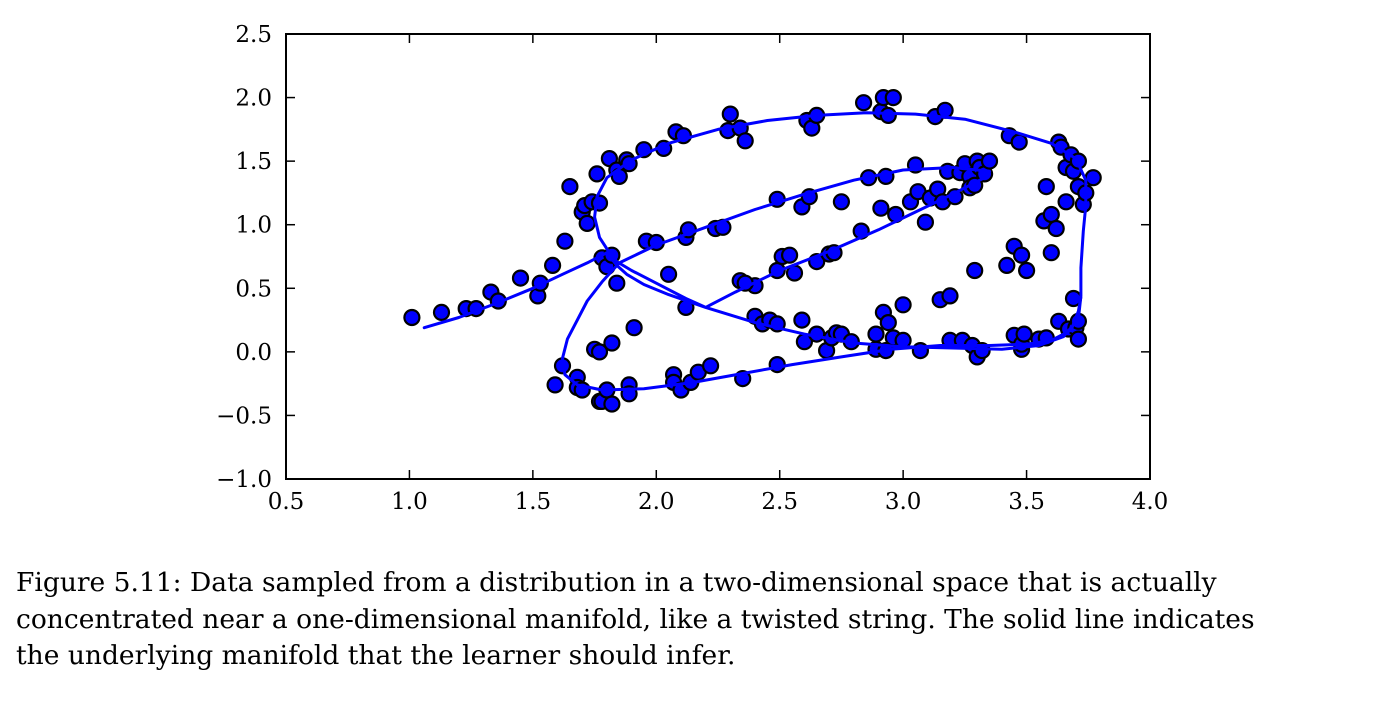 This screenshot has width=1400, height=712. I want to click on y-tick-label: 1.5, so click(253, 162).